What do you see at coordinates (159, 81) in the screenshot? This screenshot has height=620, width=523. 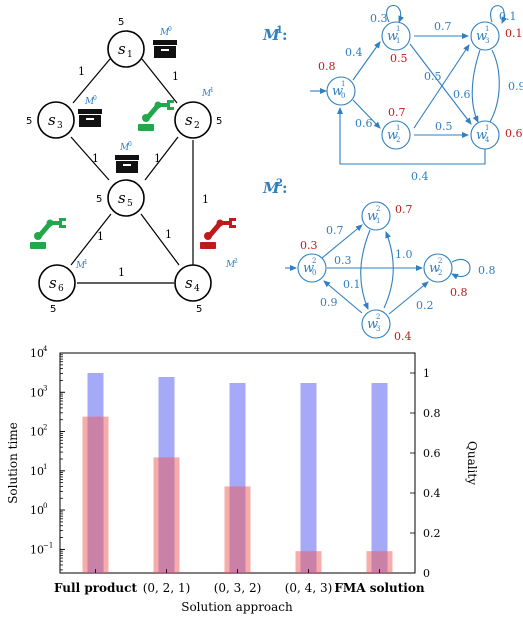 I see `edge-s1-s2` at bounding box center [159, 81].